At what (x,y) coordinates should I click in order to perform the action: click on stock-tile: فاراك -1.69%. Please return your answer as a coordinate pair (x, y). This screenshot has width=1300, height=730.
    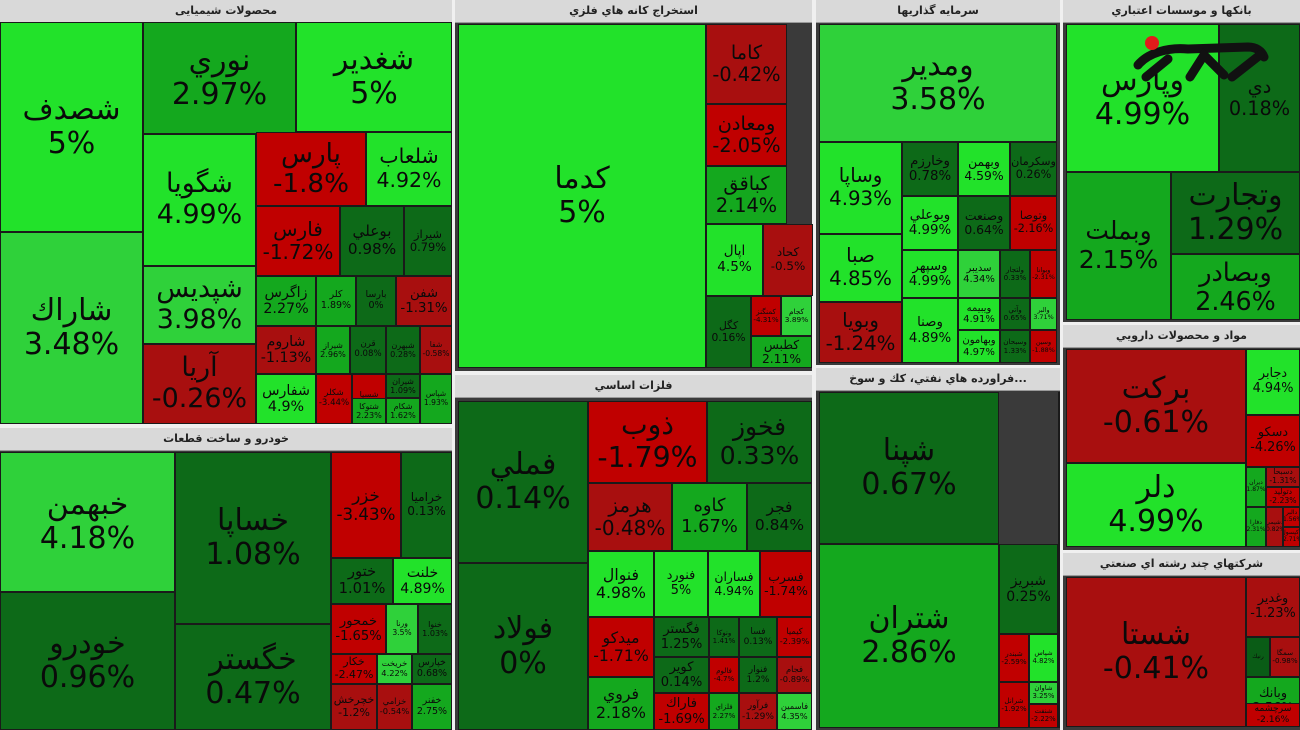
    Looking at the image, I should click on (681, 711).